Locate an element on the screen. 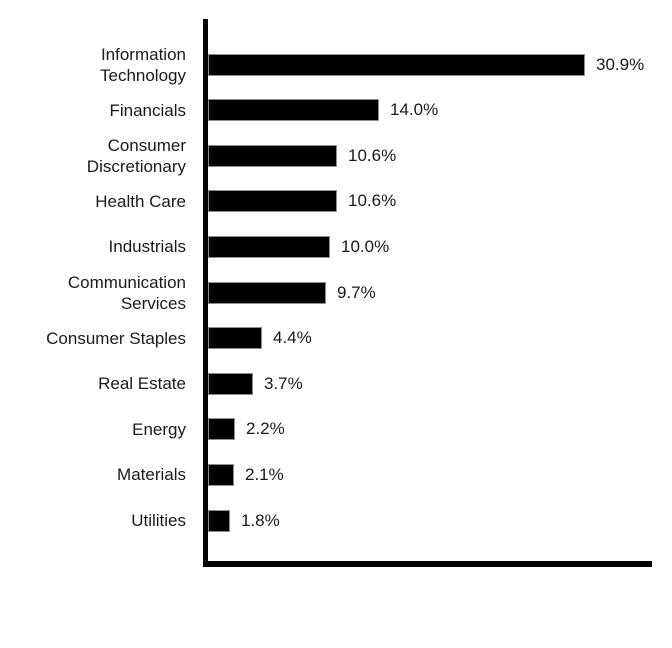 The image size is (672, 648). value-label: 9.7% is located at coordinates (356, 292).